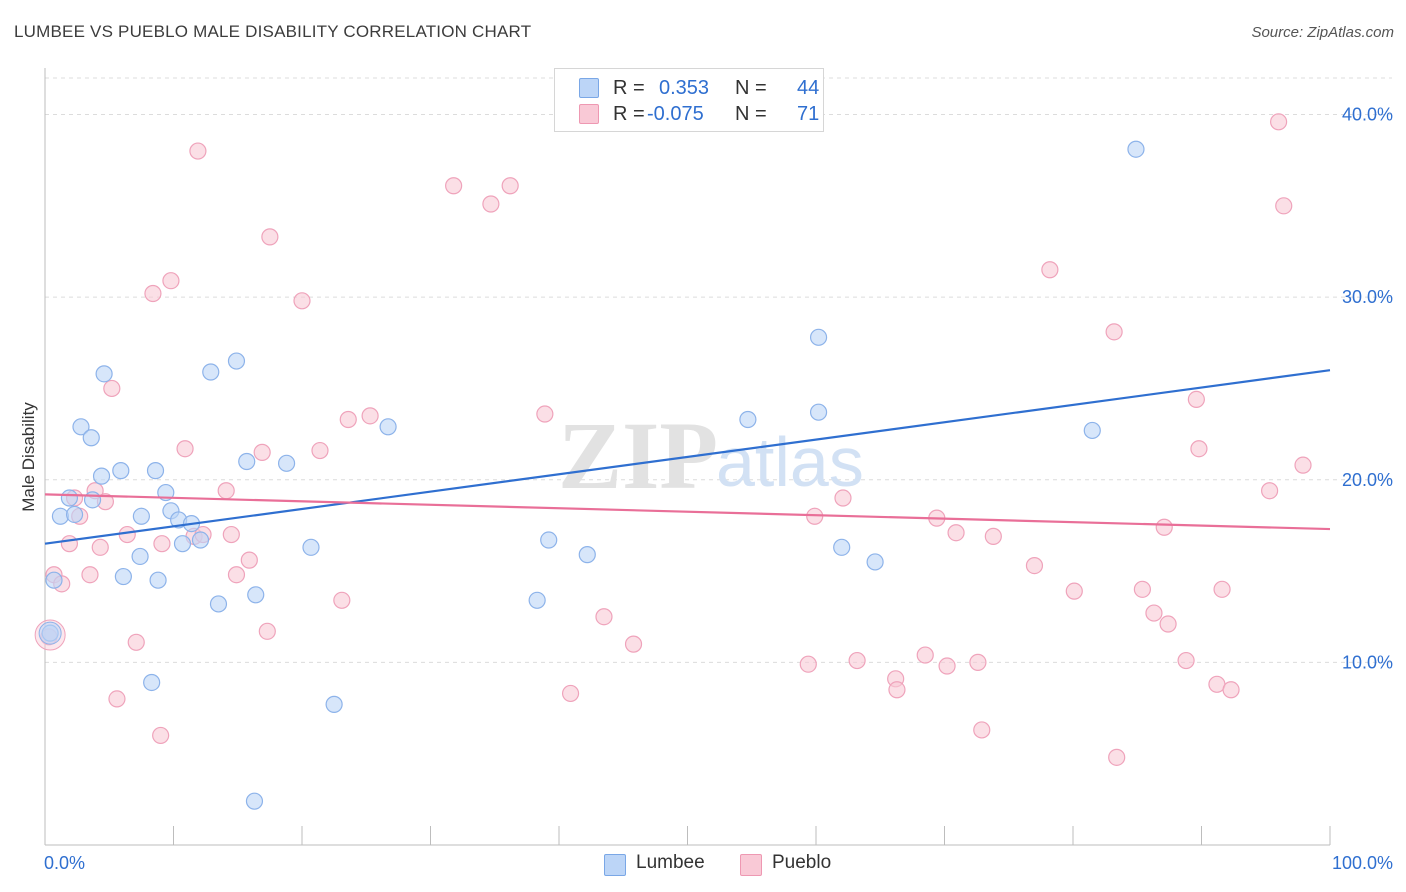  Describe the element at coordinates (802, 862) in the screenshot. I see `bottom-legend-label: Pueblo` at that location.